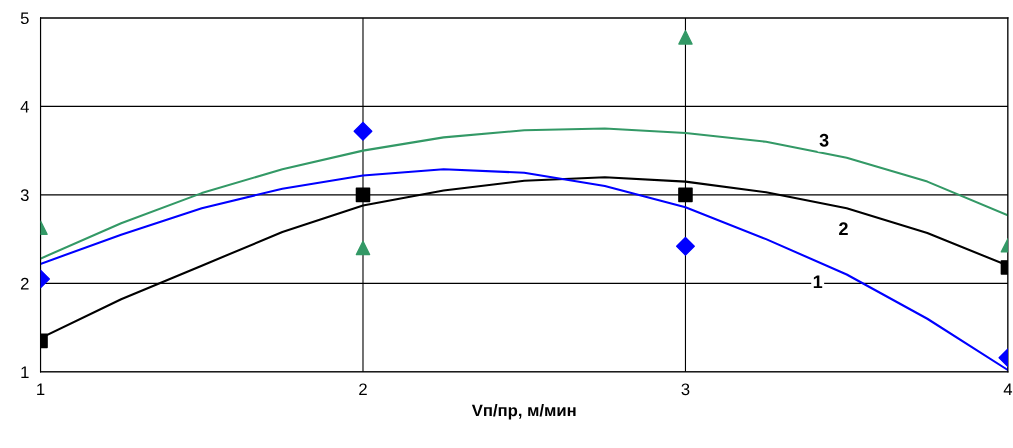  What do you see at coordinates (24, 106) in the screenshot?
I see `y-tick-label: 4` at bounding box center [24, 106].